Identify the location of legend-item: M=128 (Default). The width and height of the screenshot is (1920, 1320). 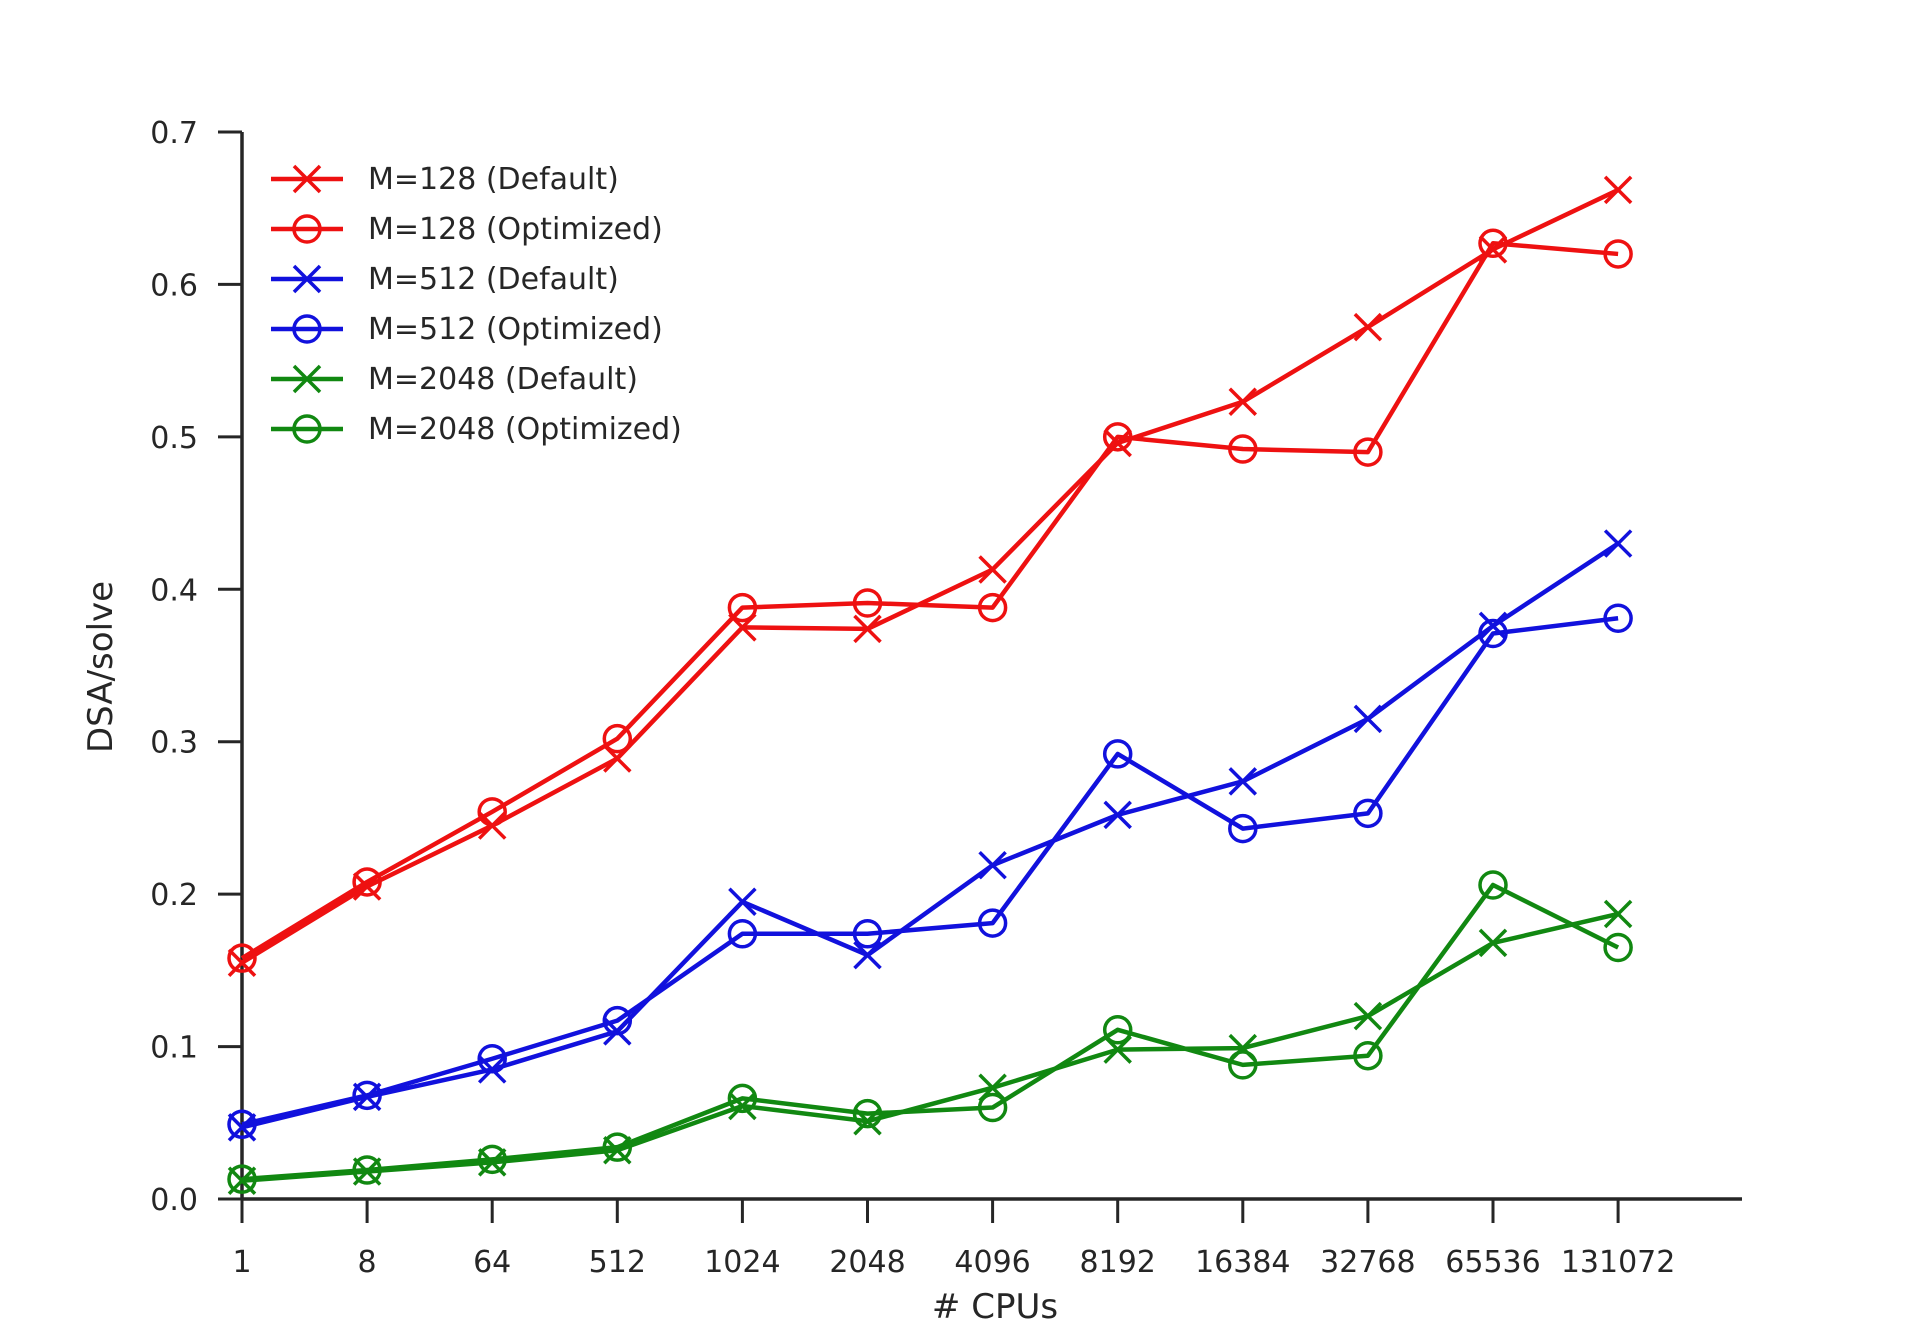
(445, 179).